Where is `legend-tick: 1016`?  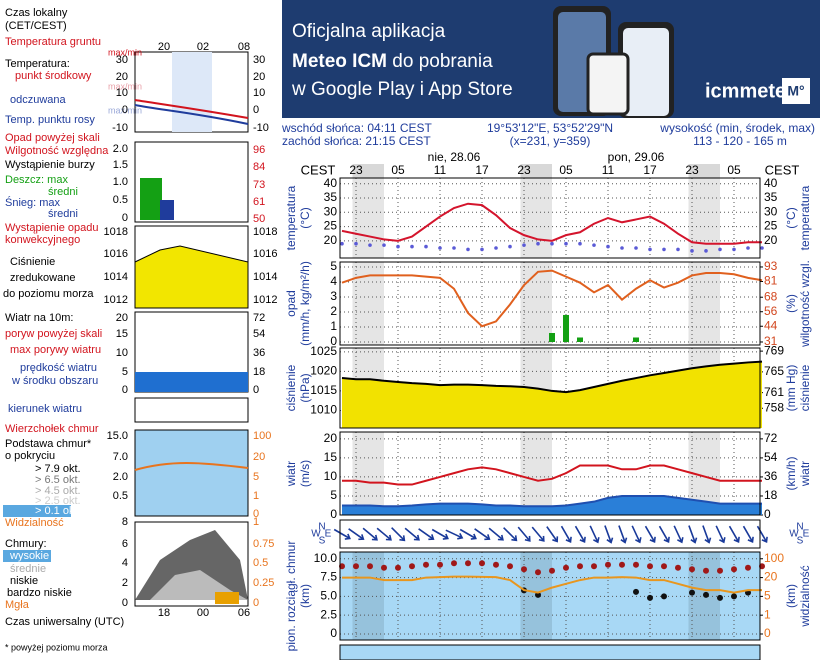
legend-tick: 1016 is located at coordinates (116, 254).